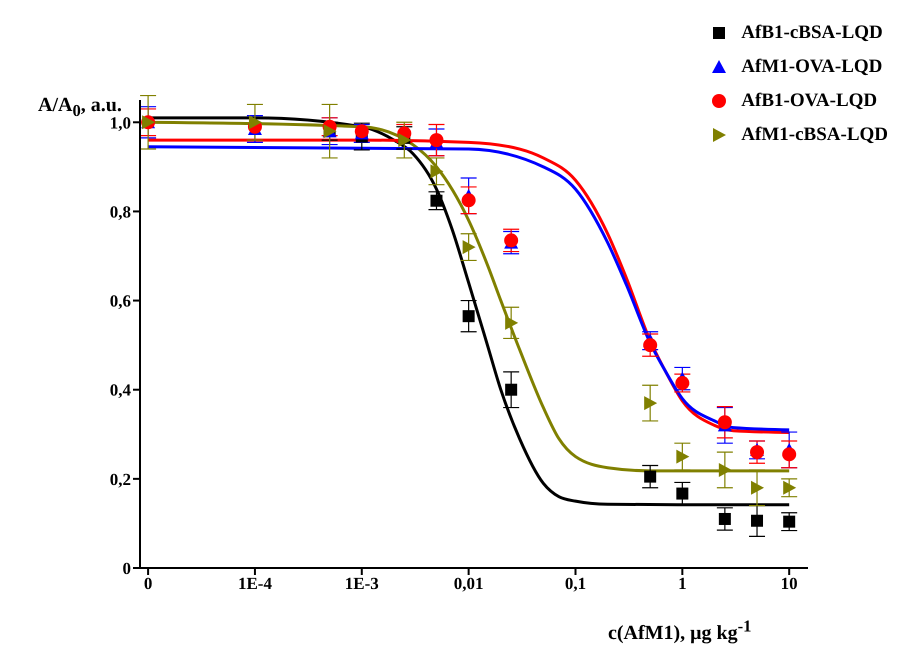 This screenshot has height=657, width=905. What do you see at coordinates (811, 67) in the screenshot?
I see `legend-label: AfM1-OVA-LQD` at bounding box center [811, 67].